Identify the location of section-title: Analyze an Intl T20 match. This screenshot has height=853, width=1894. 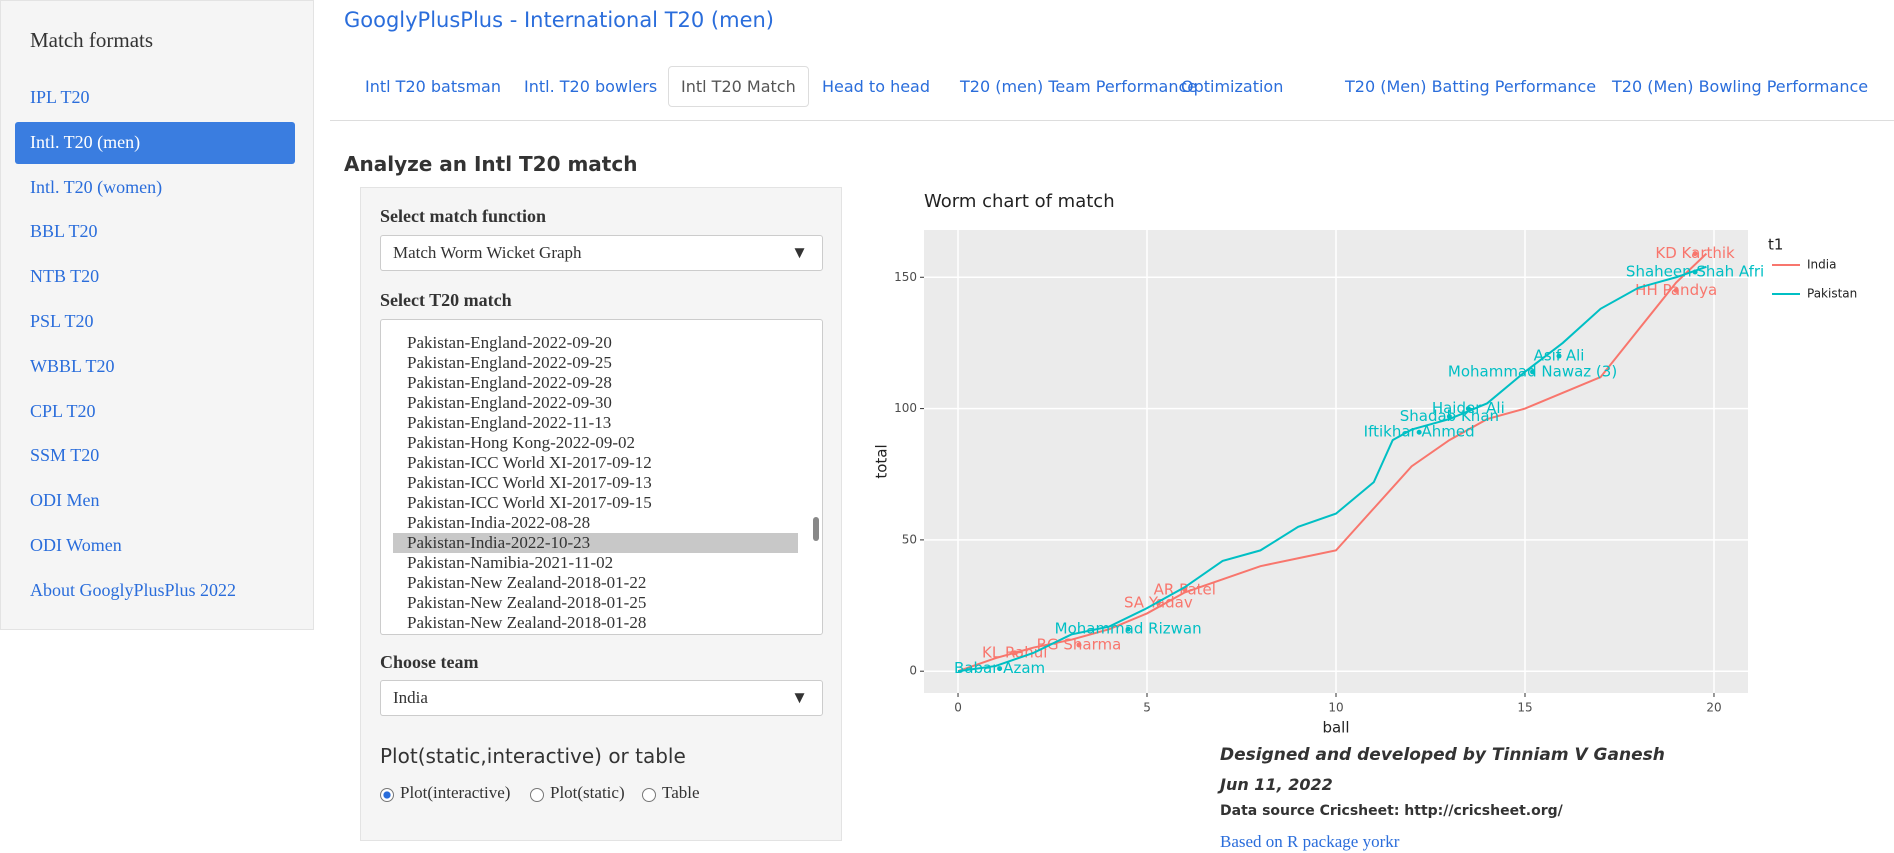
(491, 164).